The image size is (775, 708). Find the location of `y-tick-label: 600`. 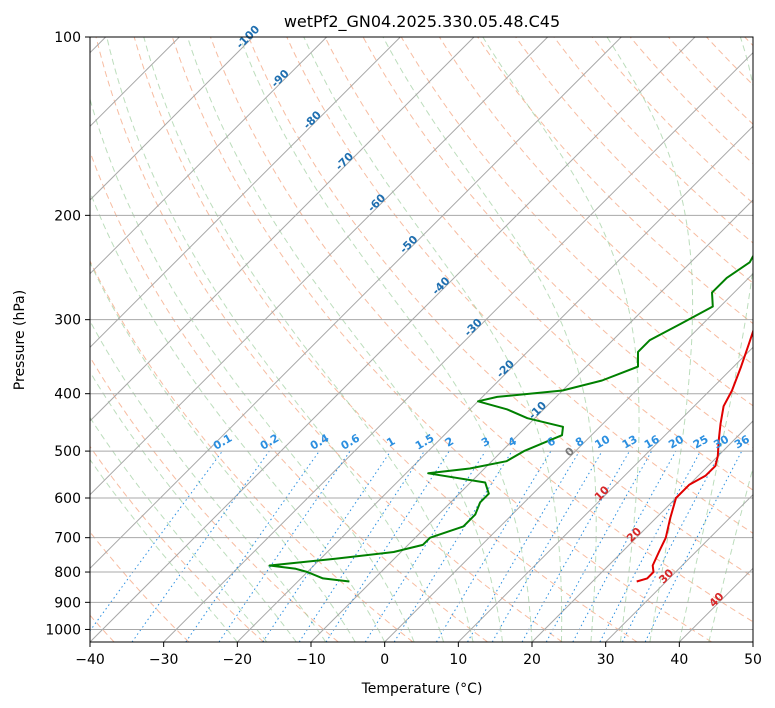

y-tick-label: 600 is located at coordinates (67, 499).